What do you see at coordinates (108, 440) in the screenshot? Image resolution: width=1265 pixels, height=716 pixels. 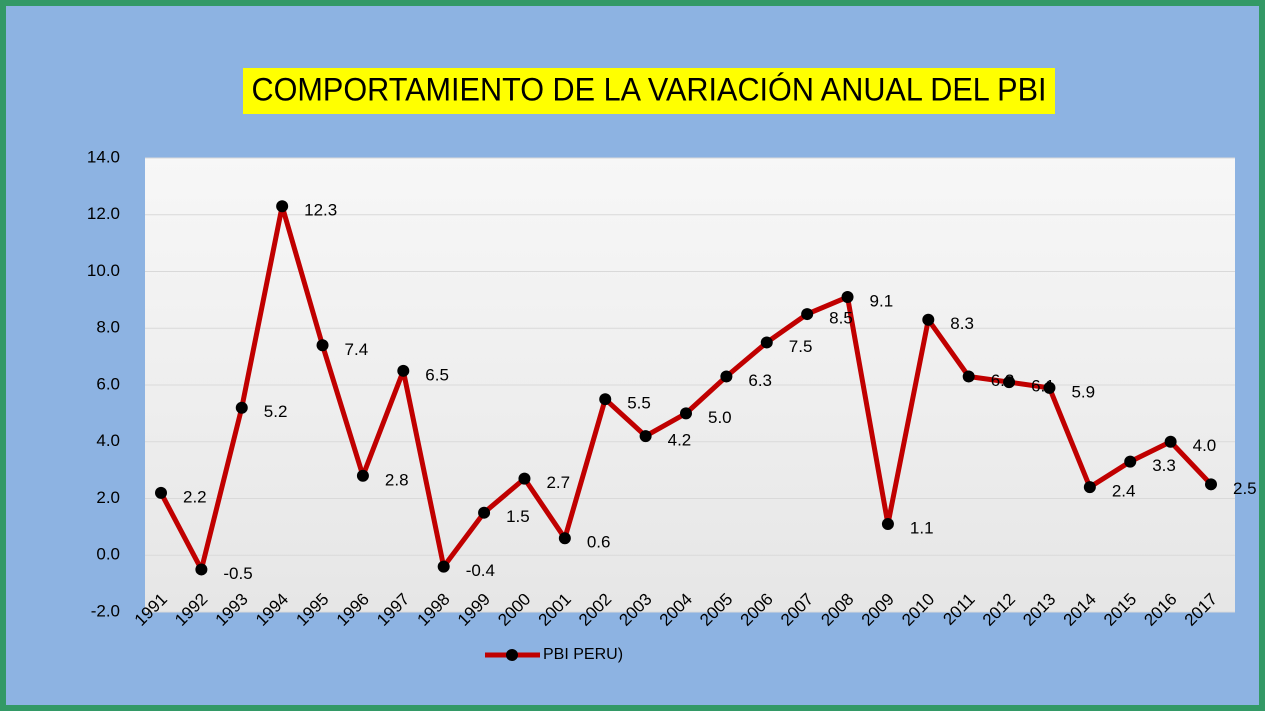 I see `y-tick-label: 4.0` at bounding box center [108, 440].